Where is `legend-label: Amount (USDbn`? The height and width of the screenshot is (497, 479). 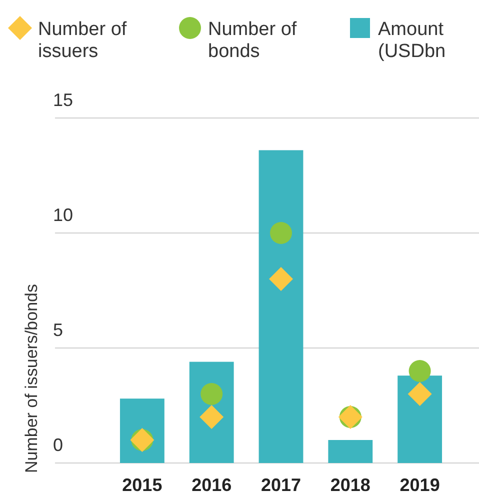 legend-label: Amount (USDbn is located at coordinates (412, 40).